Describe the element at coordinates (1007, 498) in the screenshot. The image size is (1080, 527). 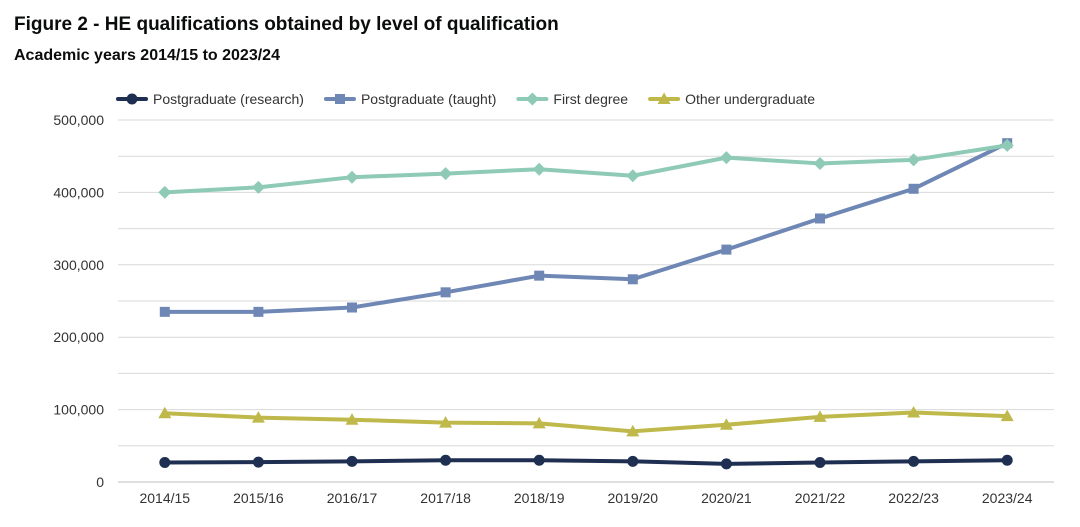
I see `x-tick-label: 2023/24` at that location.